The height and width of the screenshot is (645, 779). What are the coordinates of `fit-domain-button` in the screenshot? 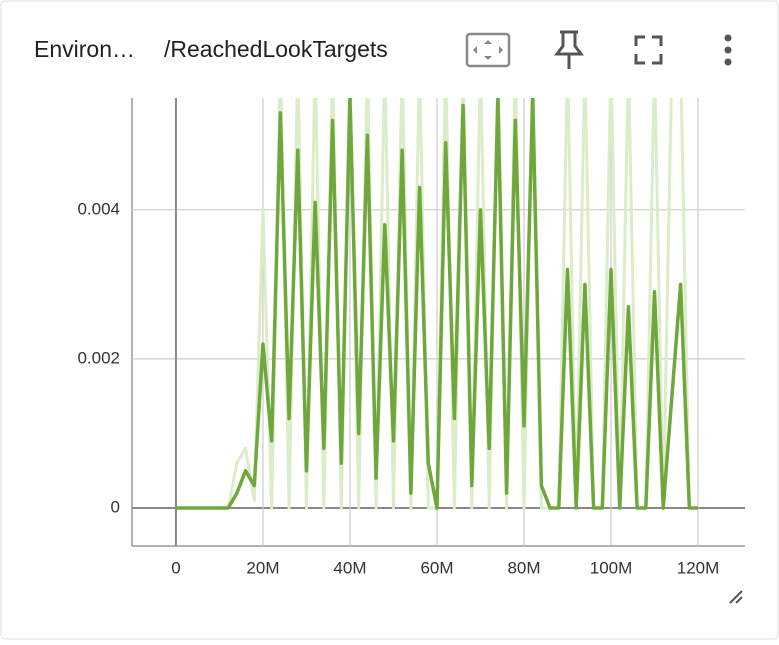 It's located at (488, 50).